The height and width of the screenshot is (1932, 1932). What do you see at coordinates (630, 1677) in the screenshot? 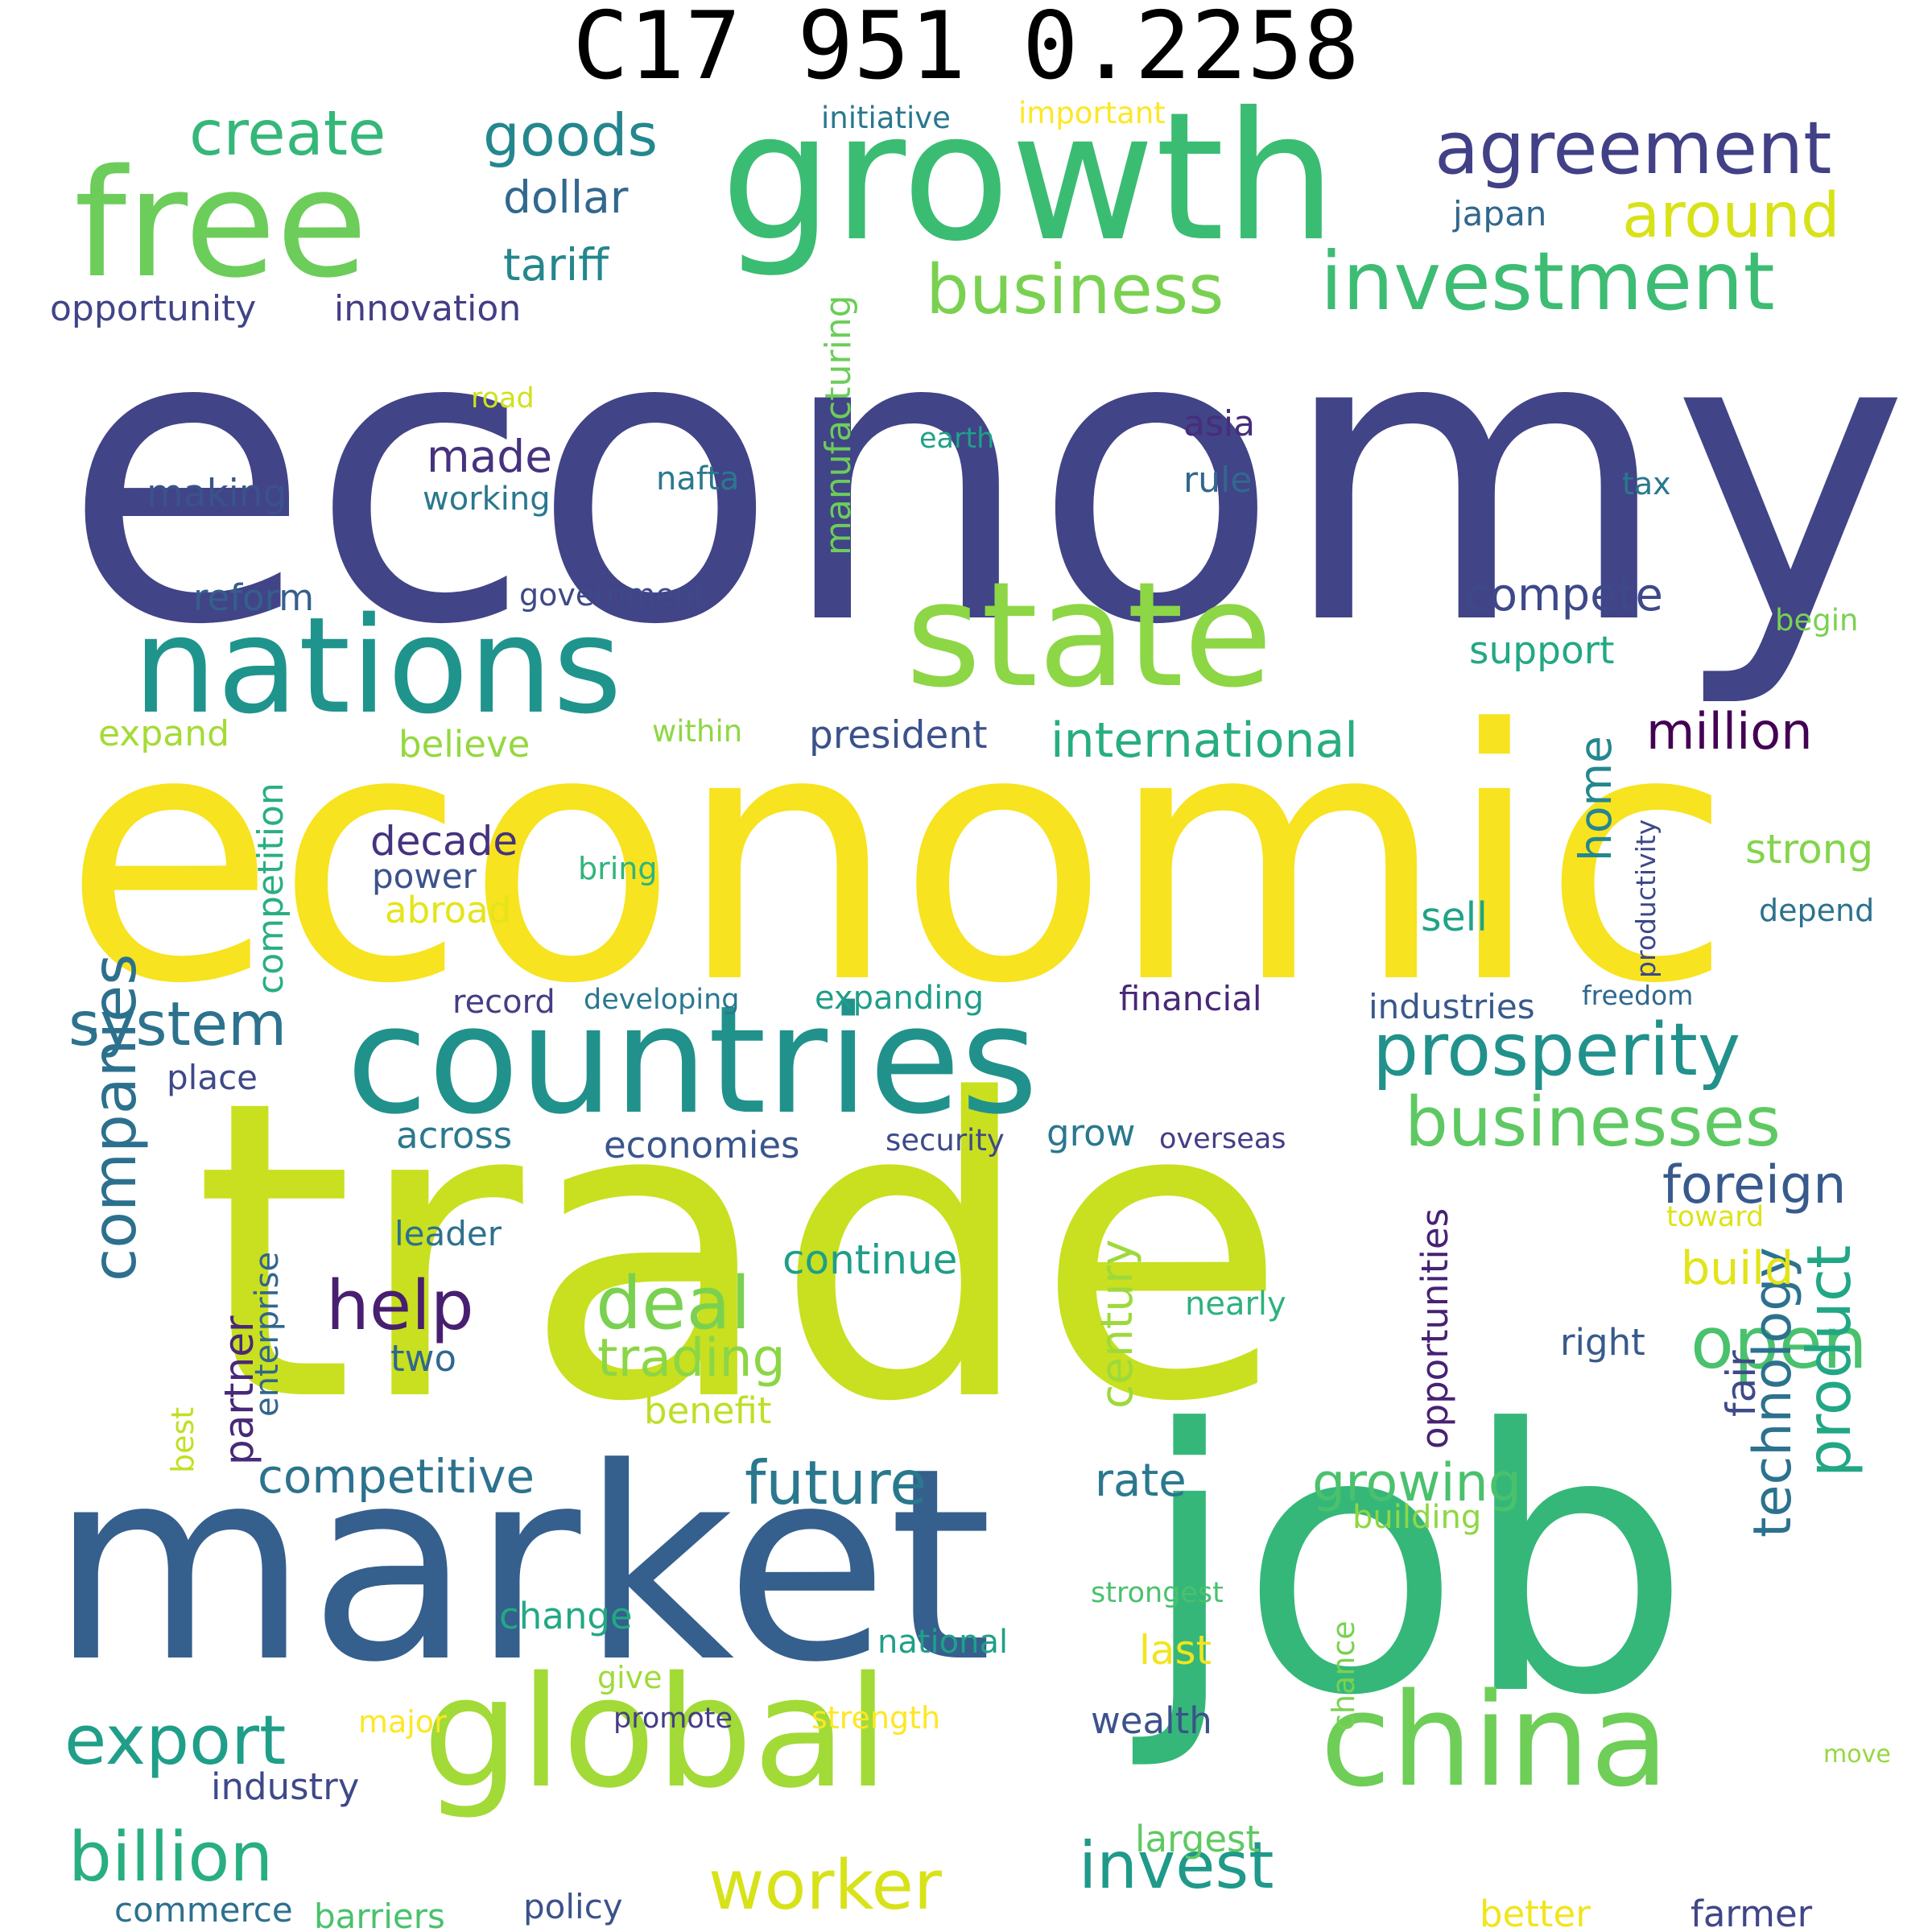
I see `cloud-word: give` at bounding box center [630, 1677].